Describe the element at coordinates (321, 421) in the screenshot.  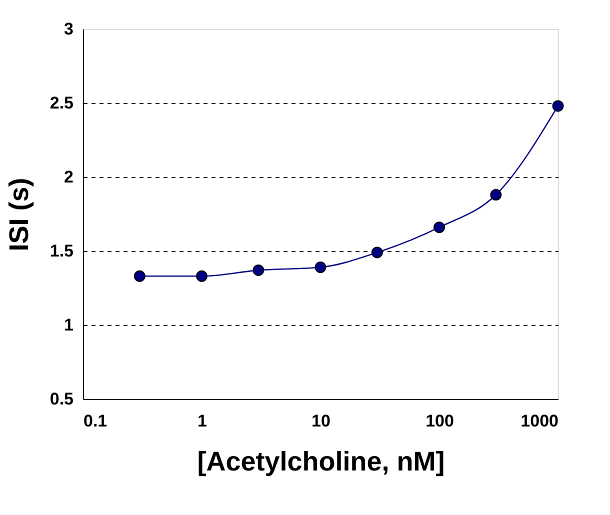
I see `x-tick-label: 10` at that location.